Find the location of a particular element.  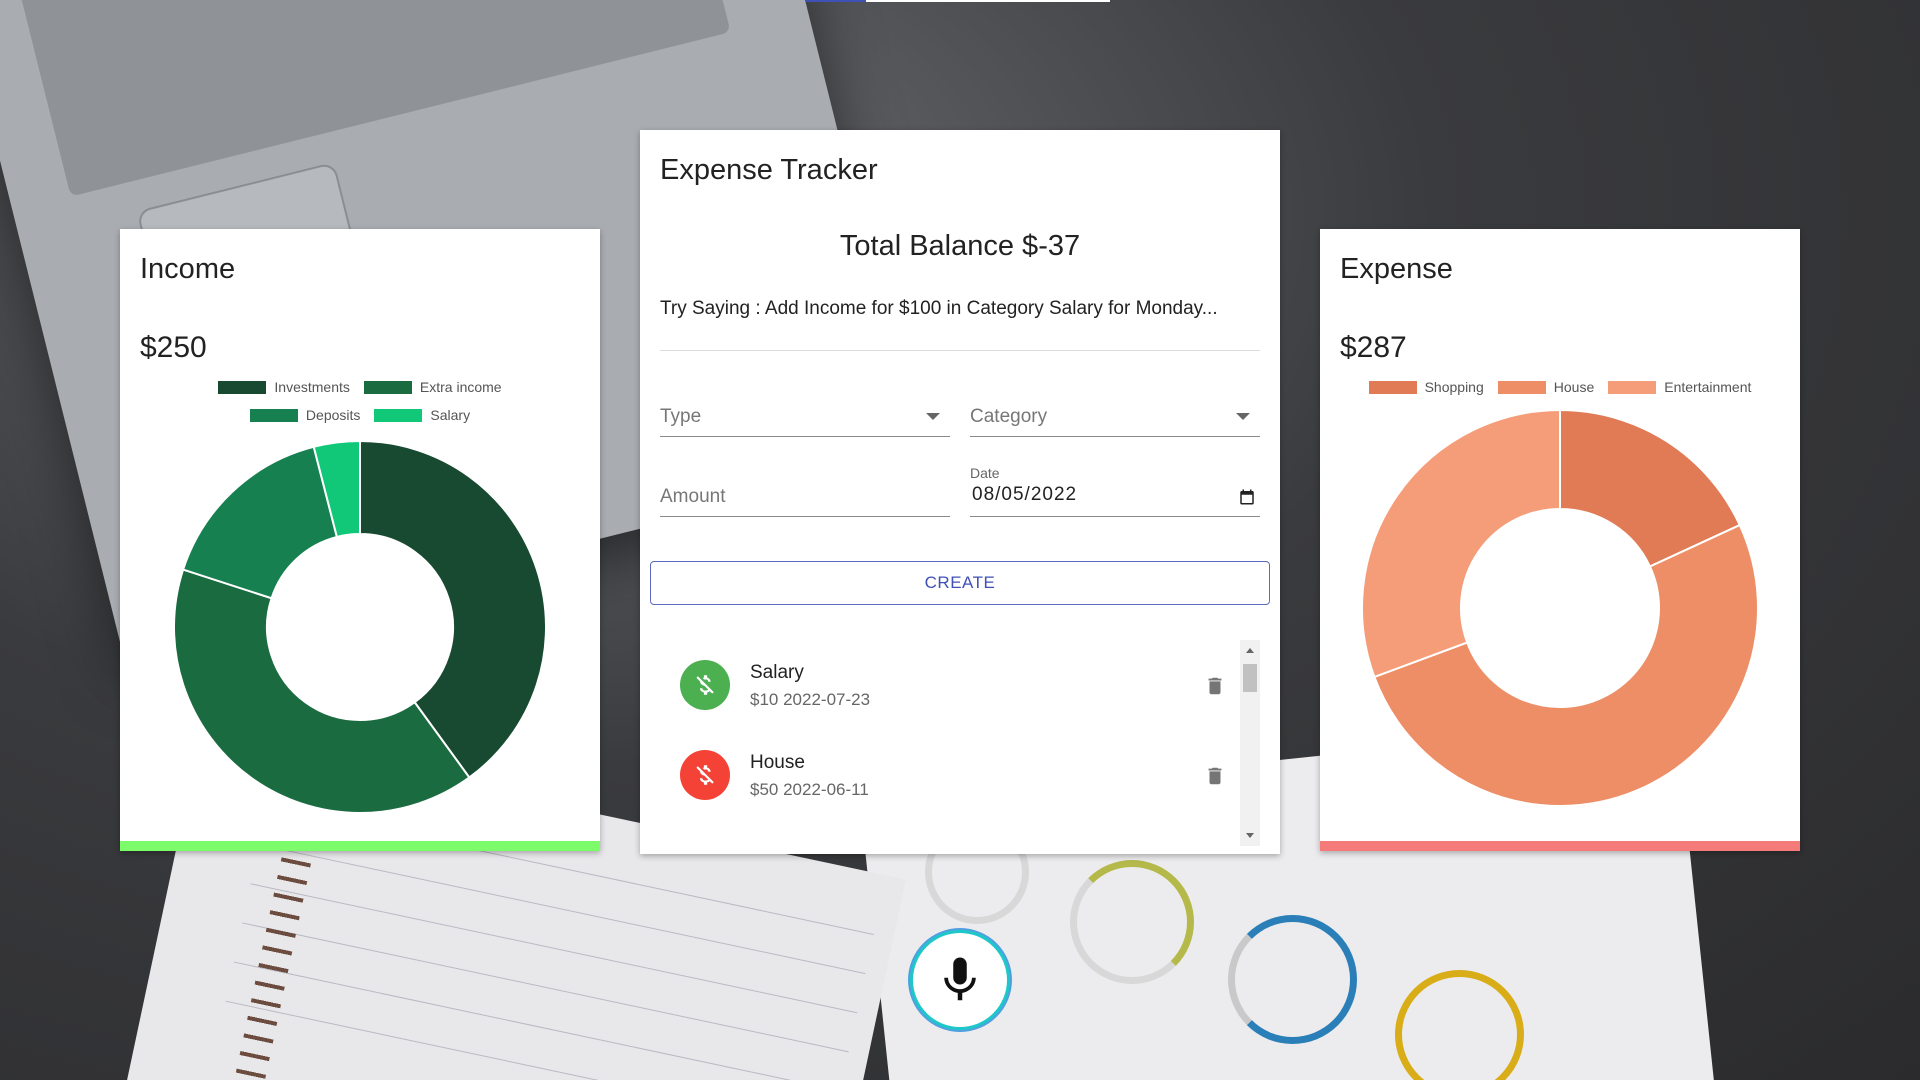

date-input-label: Date is located at coordinates (985, 473).